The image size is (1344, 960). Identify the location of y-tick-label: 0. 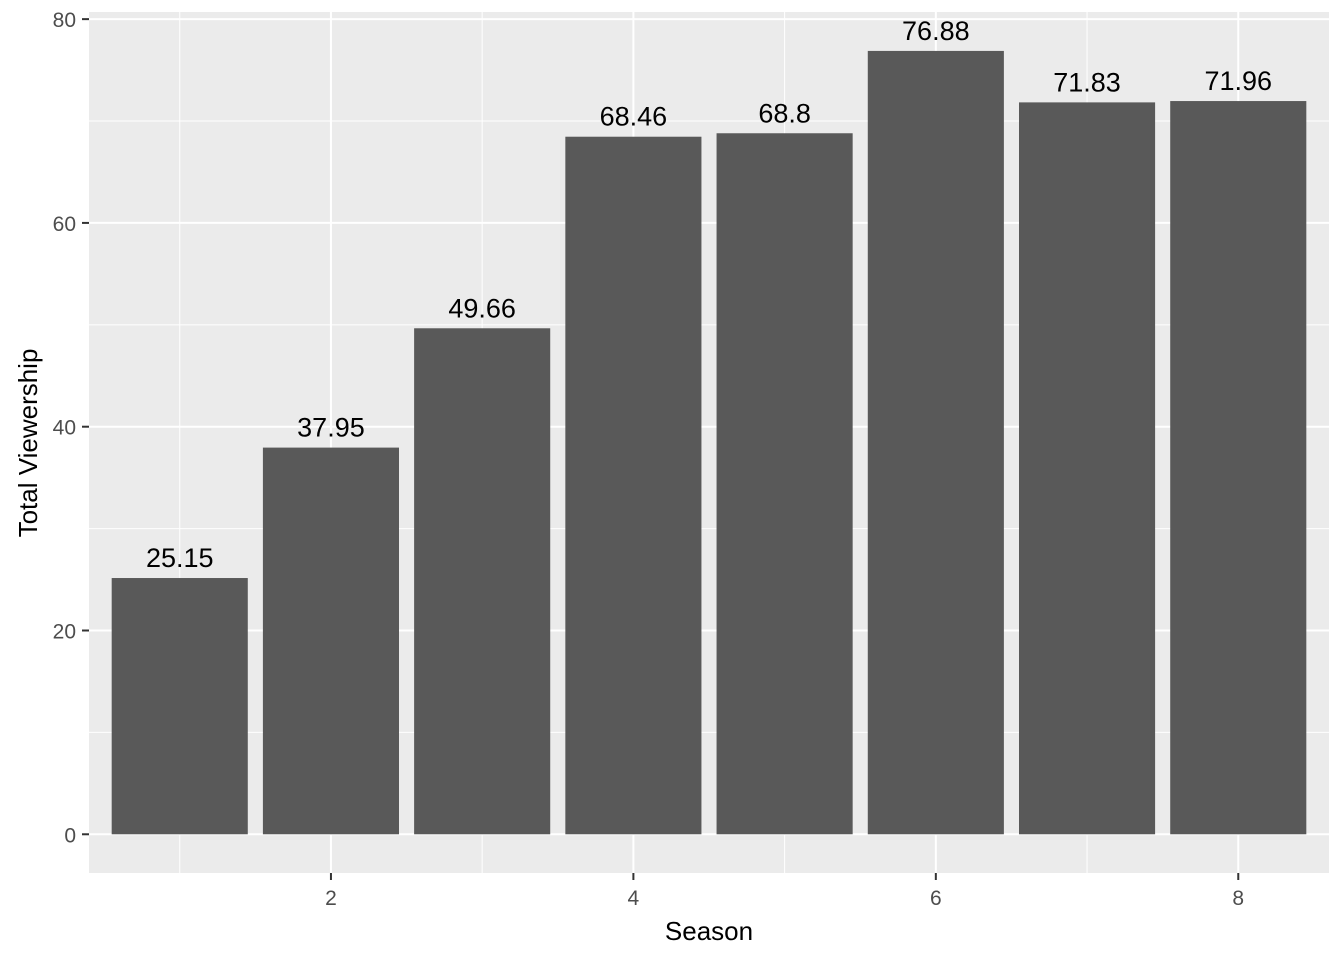
(70, 835).